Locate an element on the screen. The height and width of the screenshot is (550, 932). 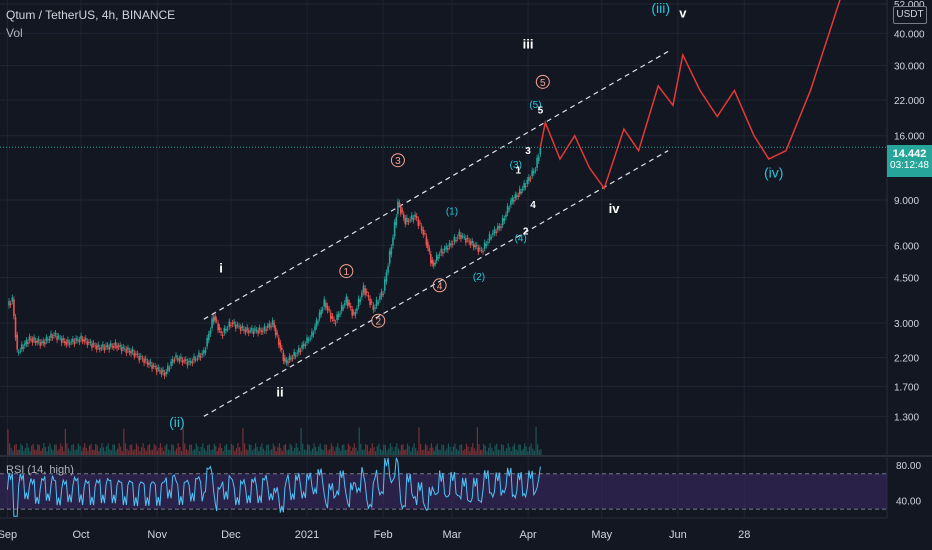
wave-label: 3 is located at coordinates (398, 161).